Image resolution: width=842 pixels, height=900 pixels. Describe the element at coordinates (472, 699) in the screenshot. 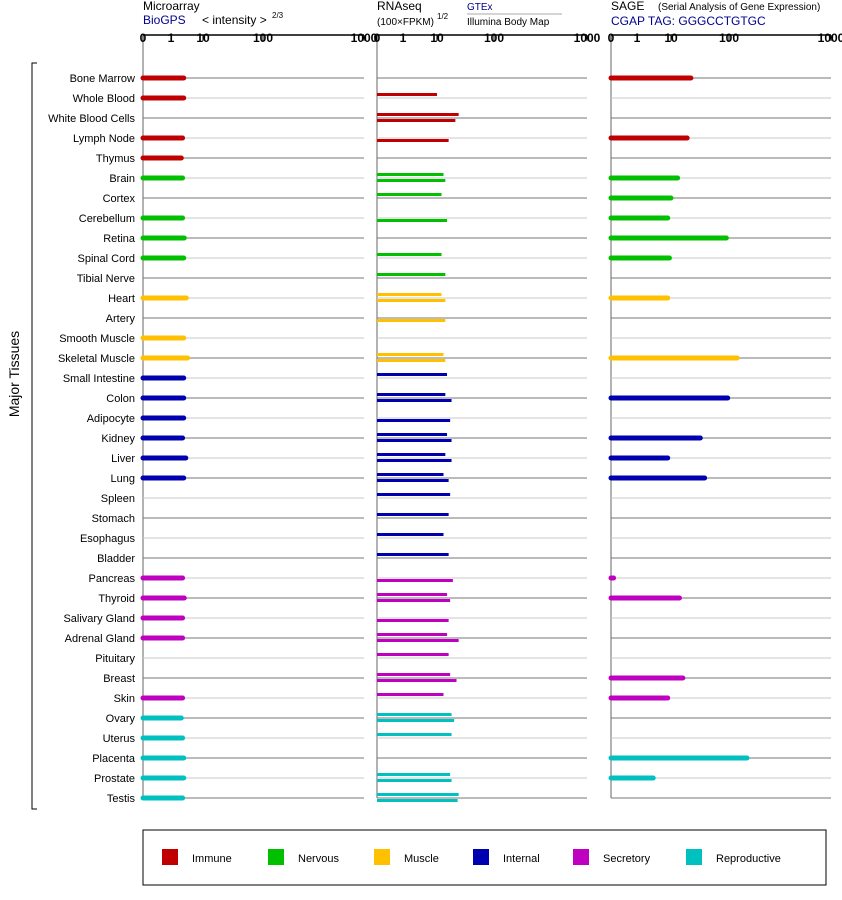

I see `tissue-row: Skin` at that location.